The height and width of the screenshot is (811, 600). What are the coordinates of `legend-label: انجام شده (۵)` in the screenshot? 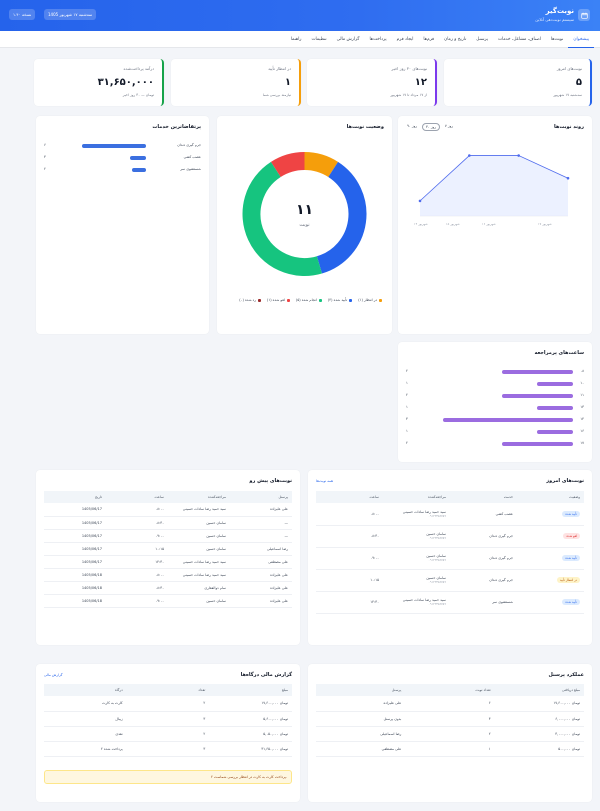 It's located at (306, 300).